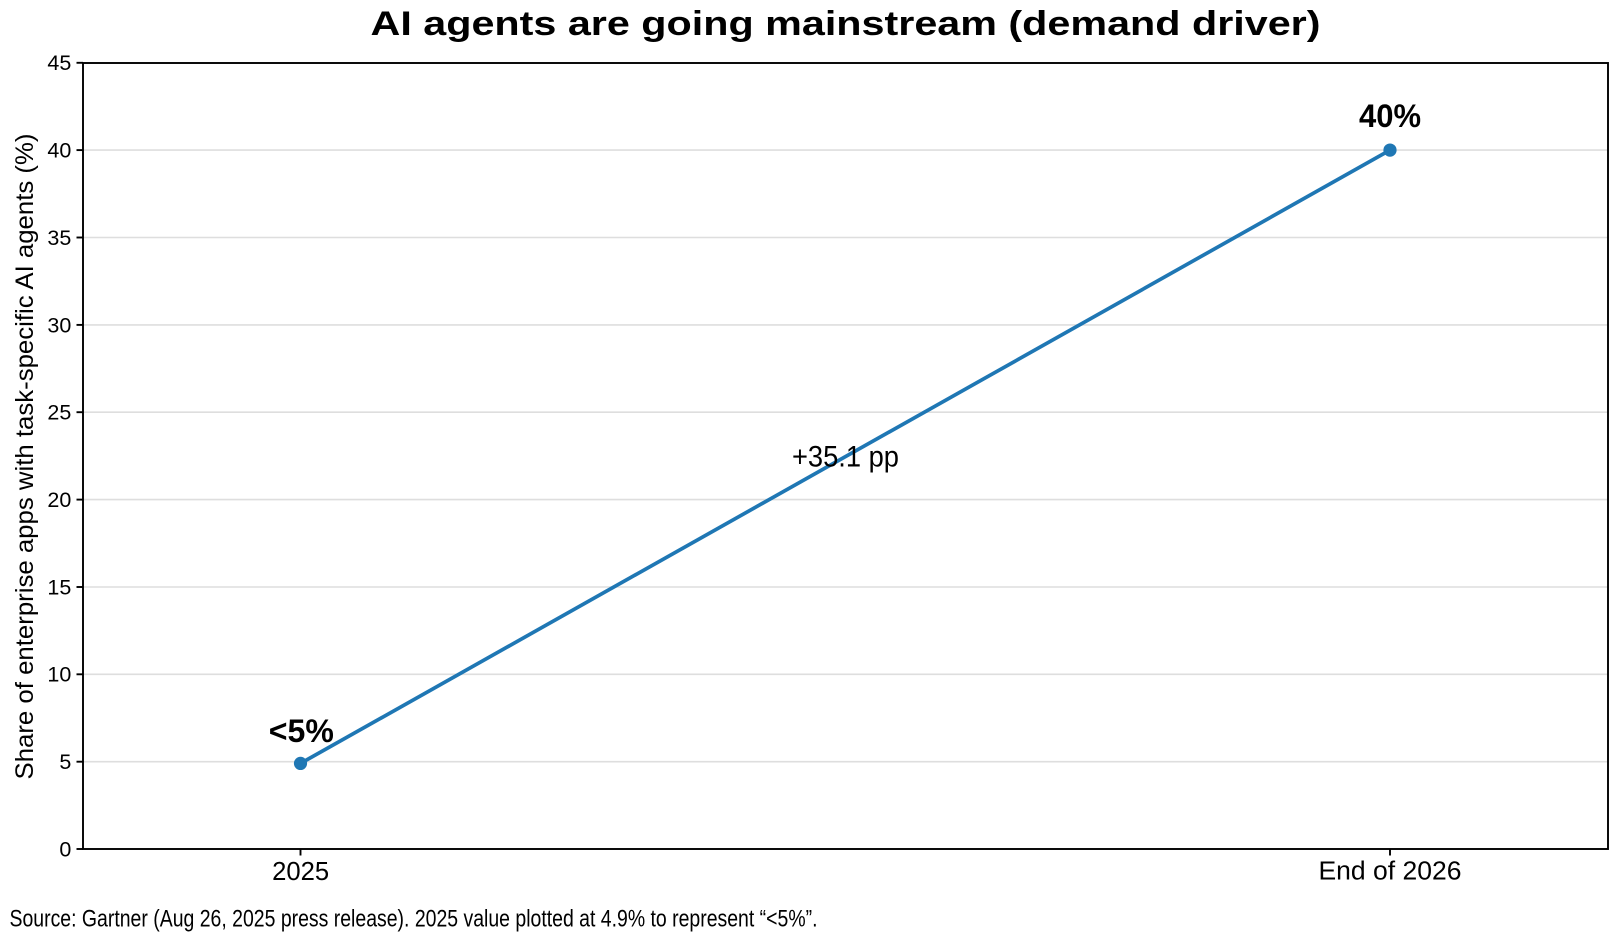 This screenshot has width=1619, height=939. Describe the element at coordinates (65, 849) in the screenshot. I see `svg-text: 0` at that location.